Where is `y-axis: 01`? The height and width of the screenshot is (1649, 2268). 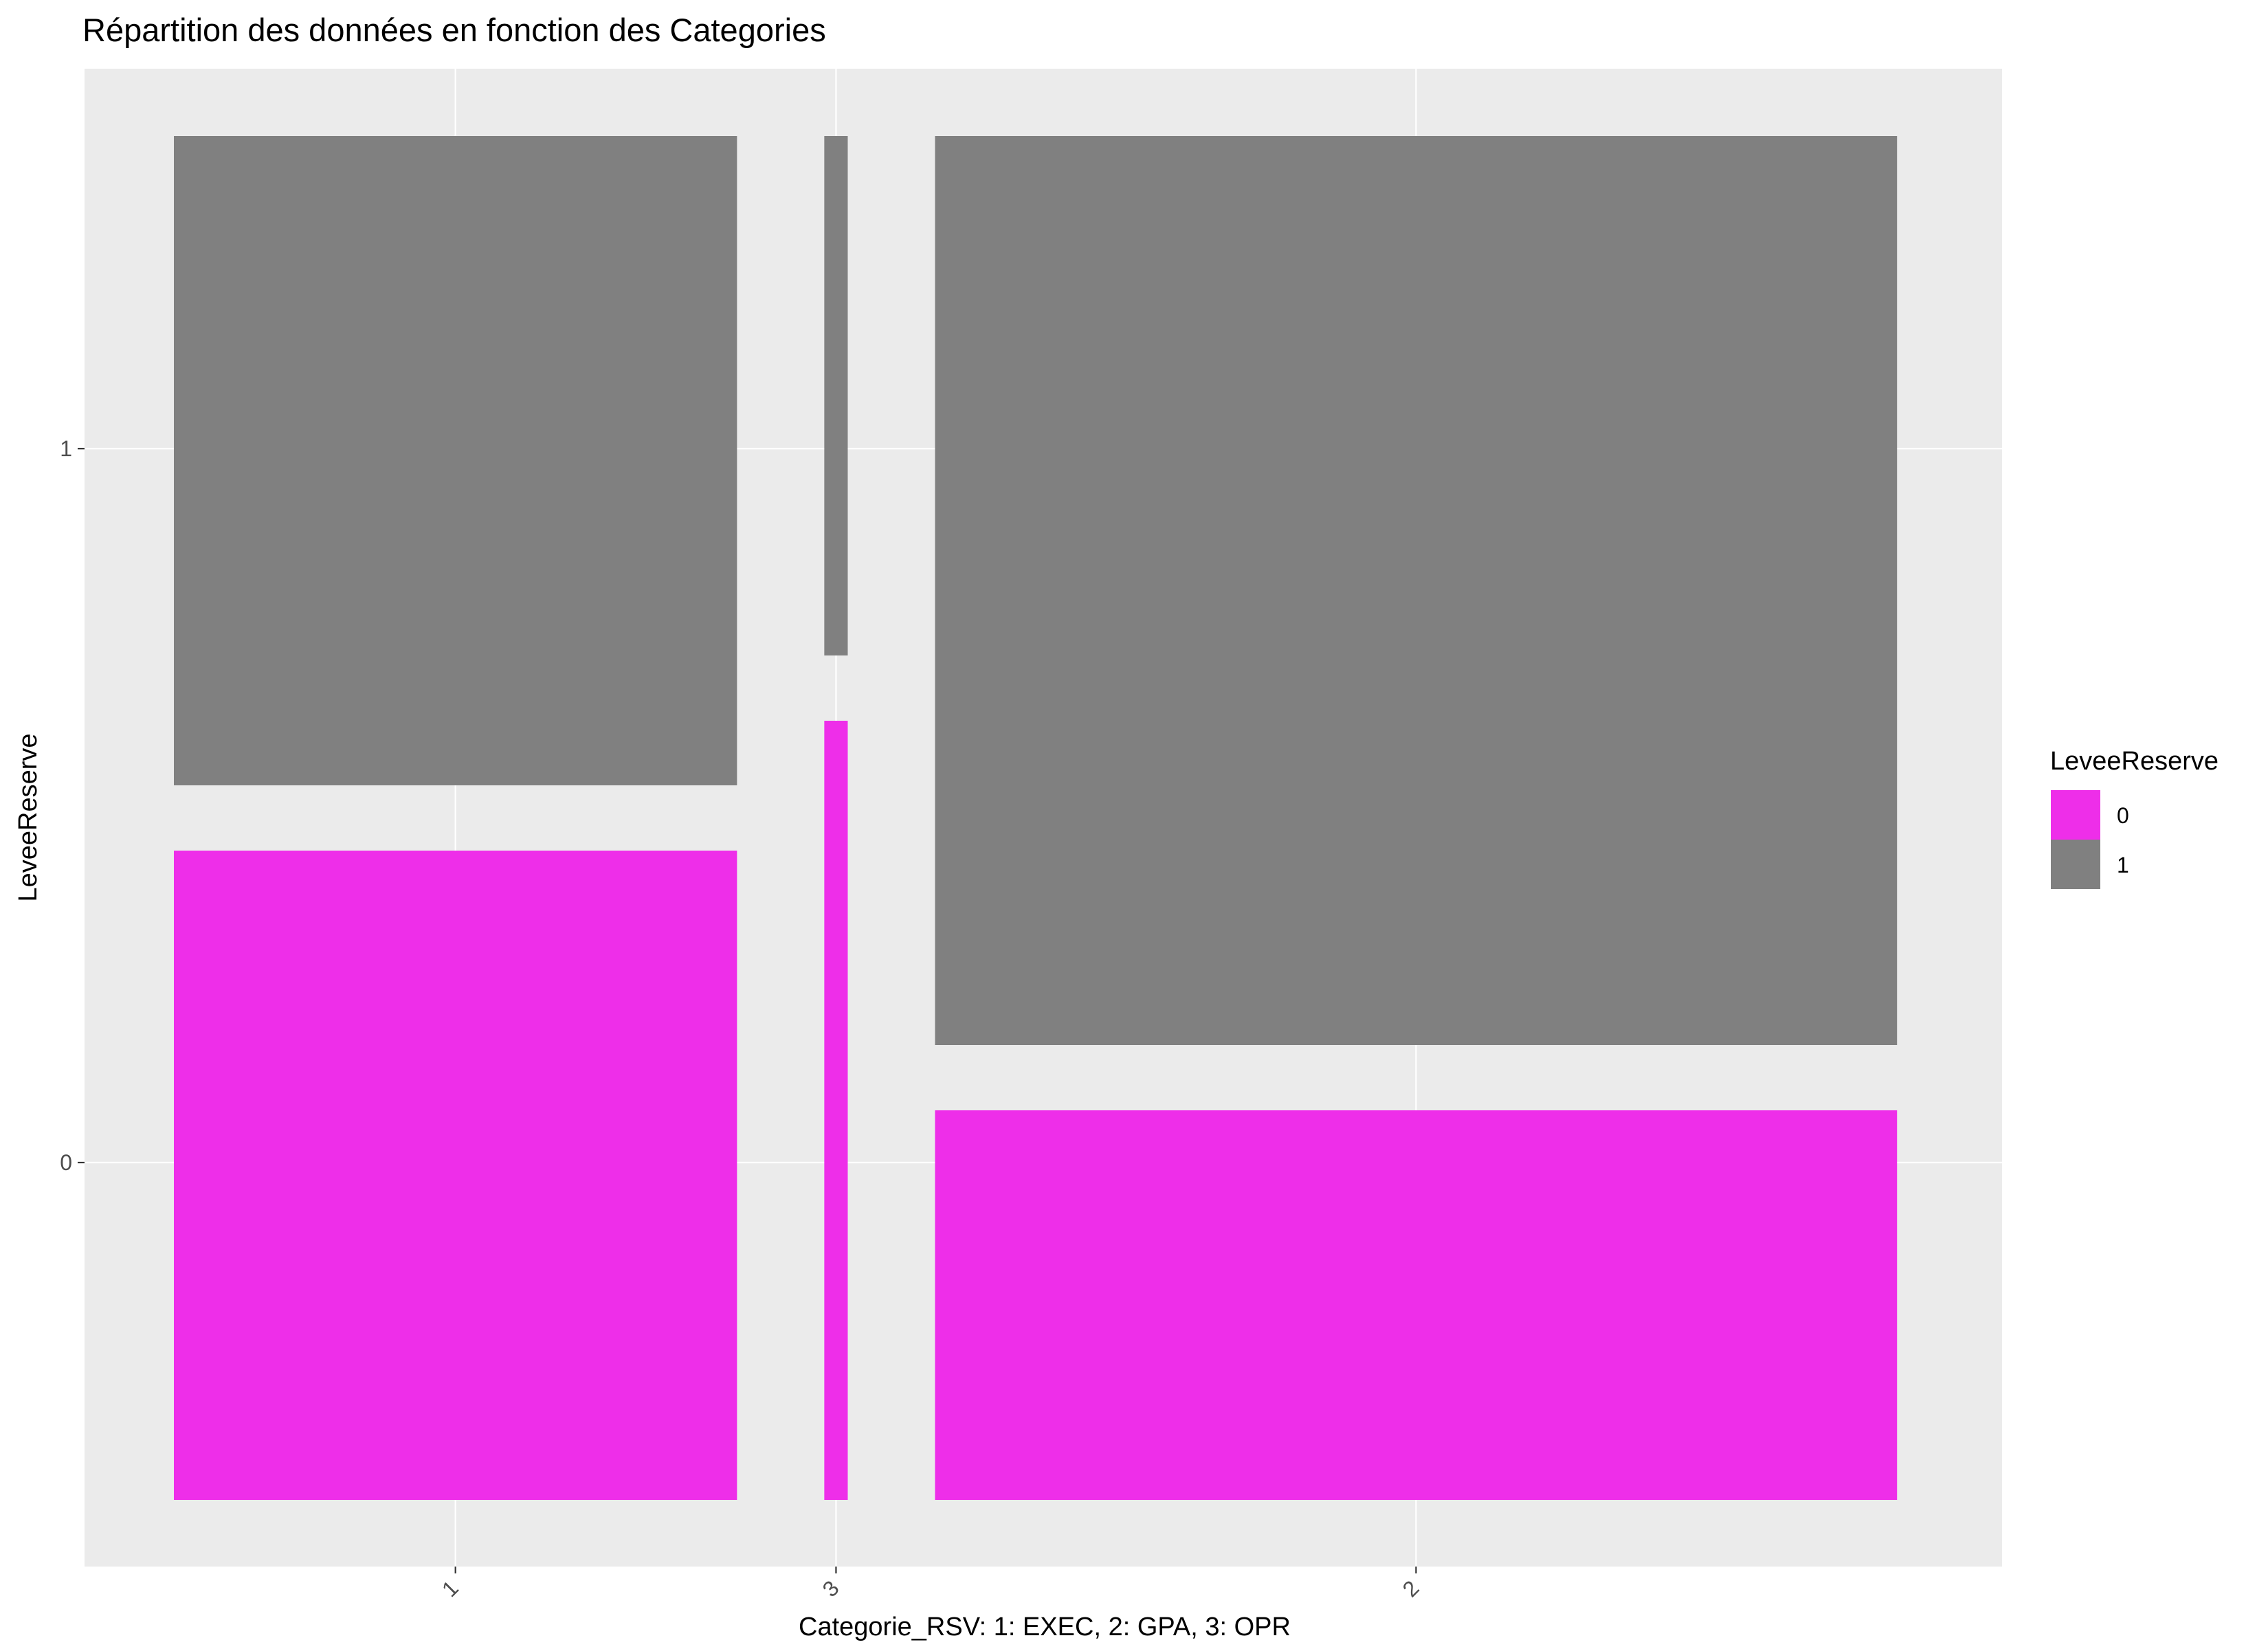
y-axis: 01 is located at coordinates (72, 805).